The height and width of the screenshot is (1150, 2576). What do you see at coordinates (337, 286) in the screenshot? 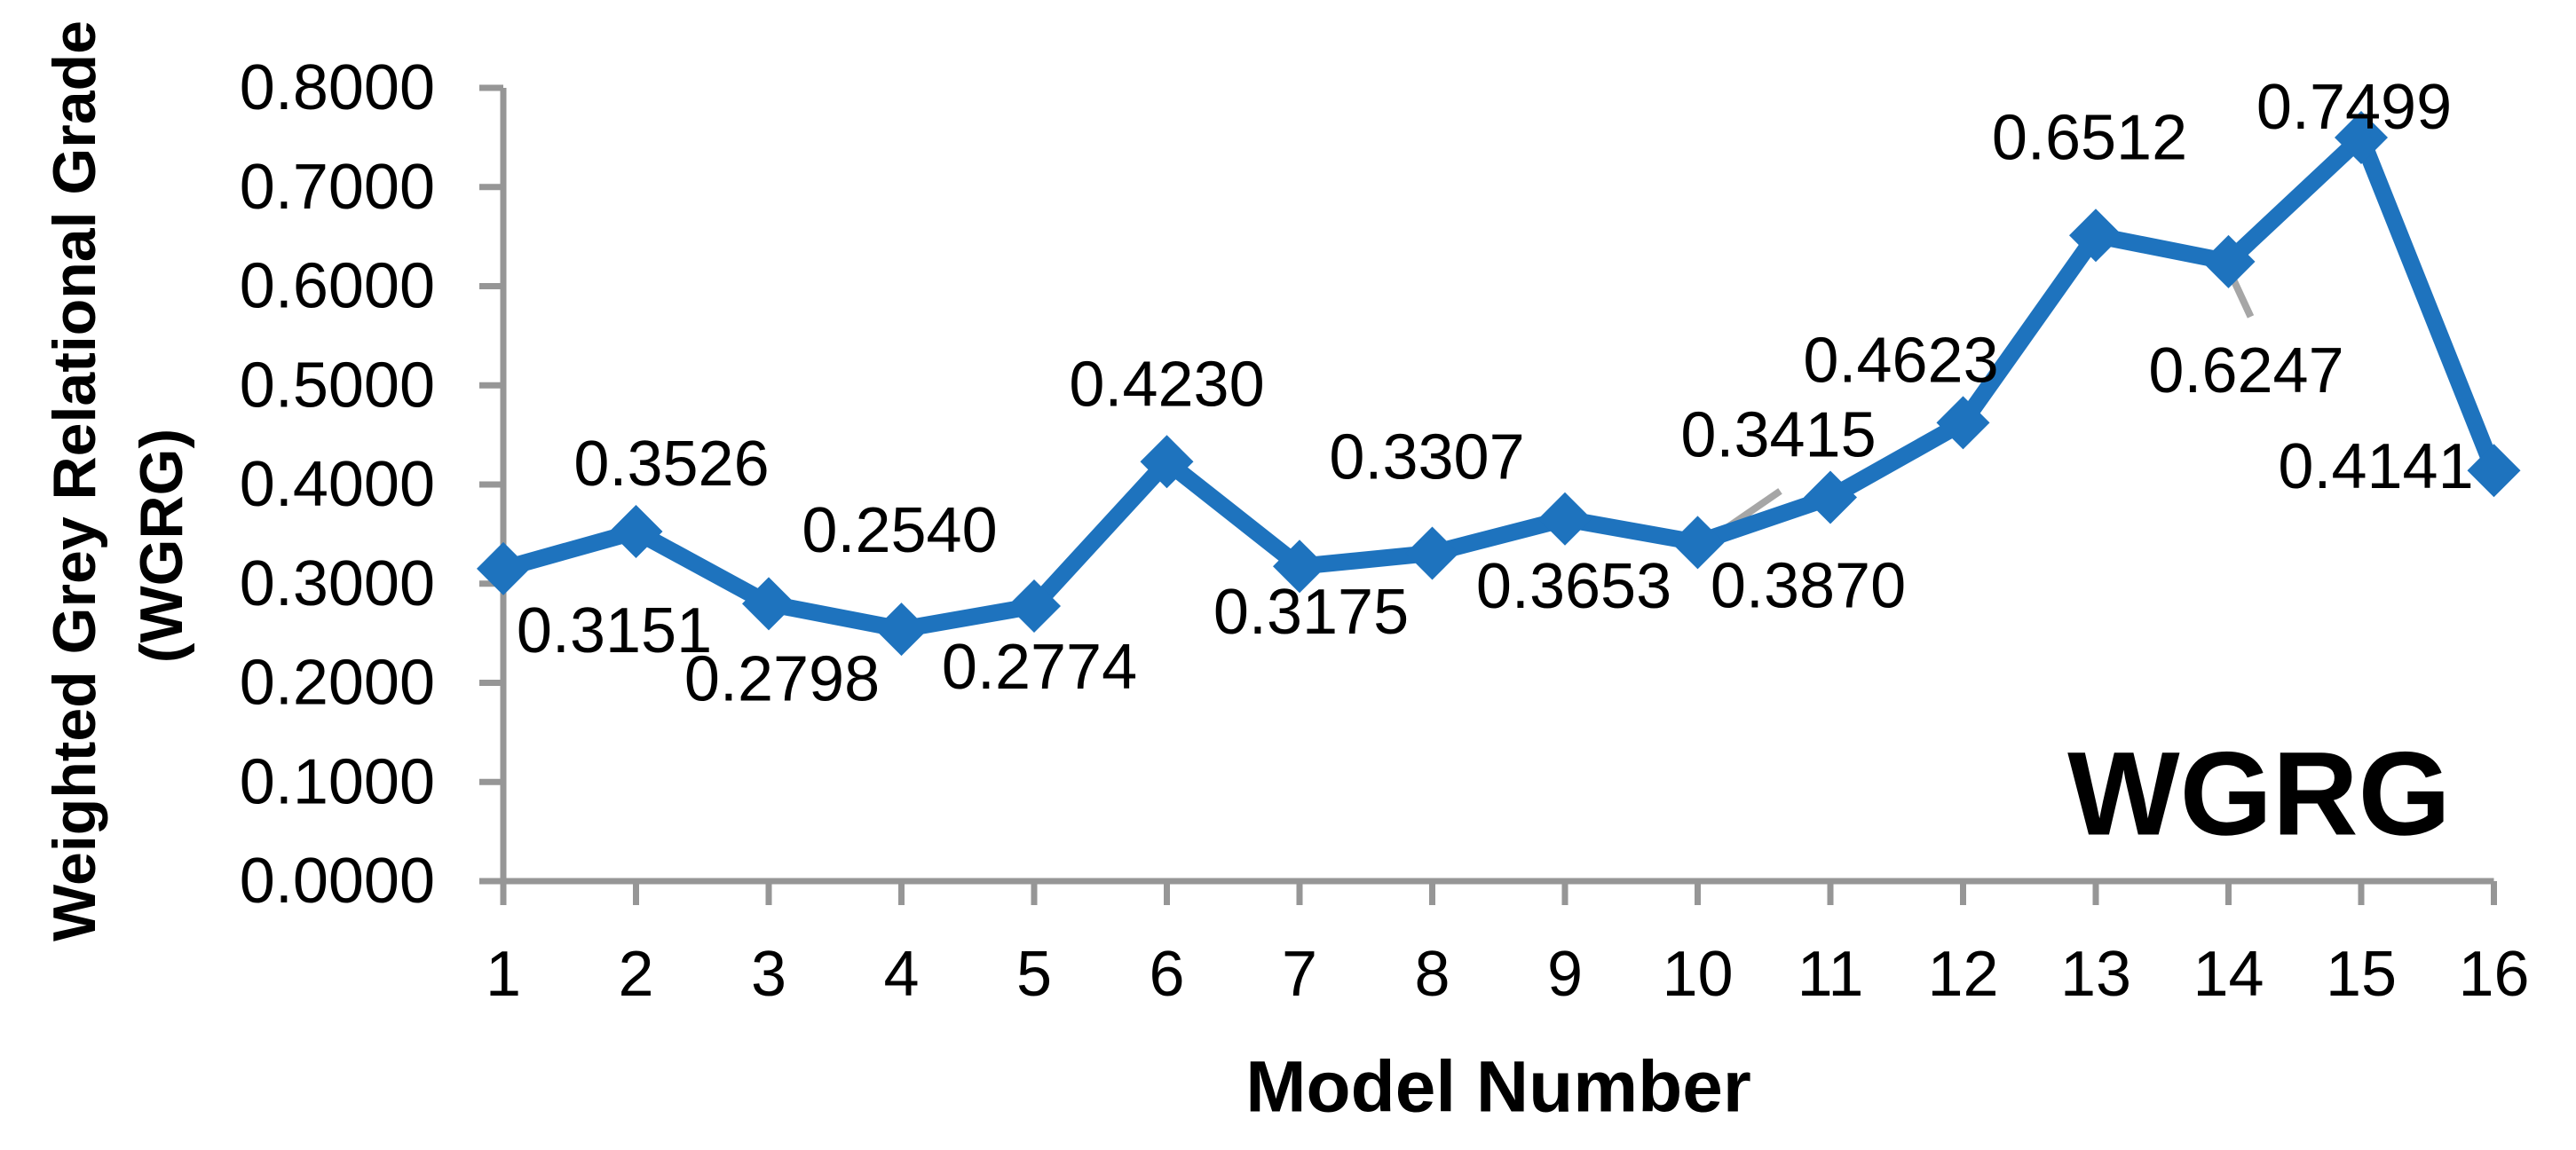
I see `y-tick-label: 0.6000` at bounding box center [337, 286].